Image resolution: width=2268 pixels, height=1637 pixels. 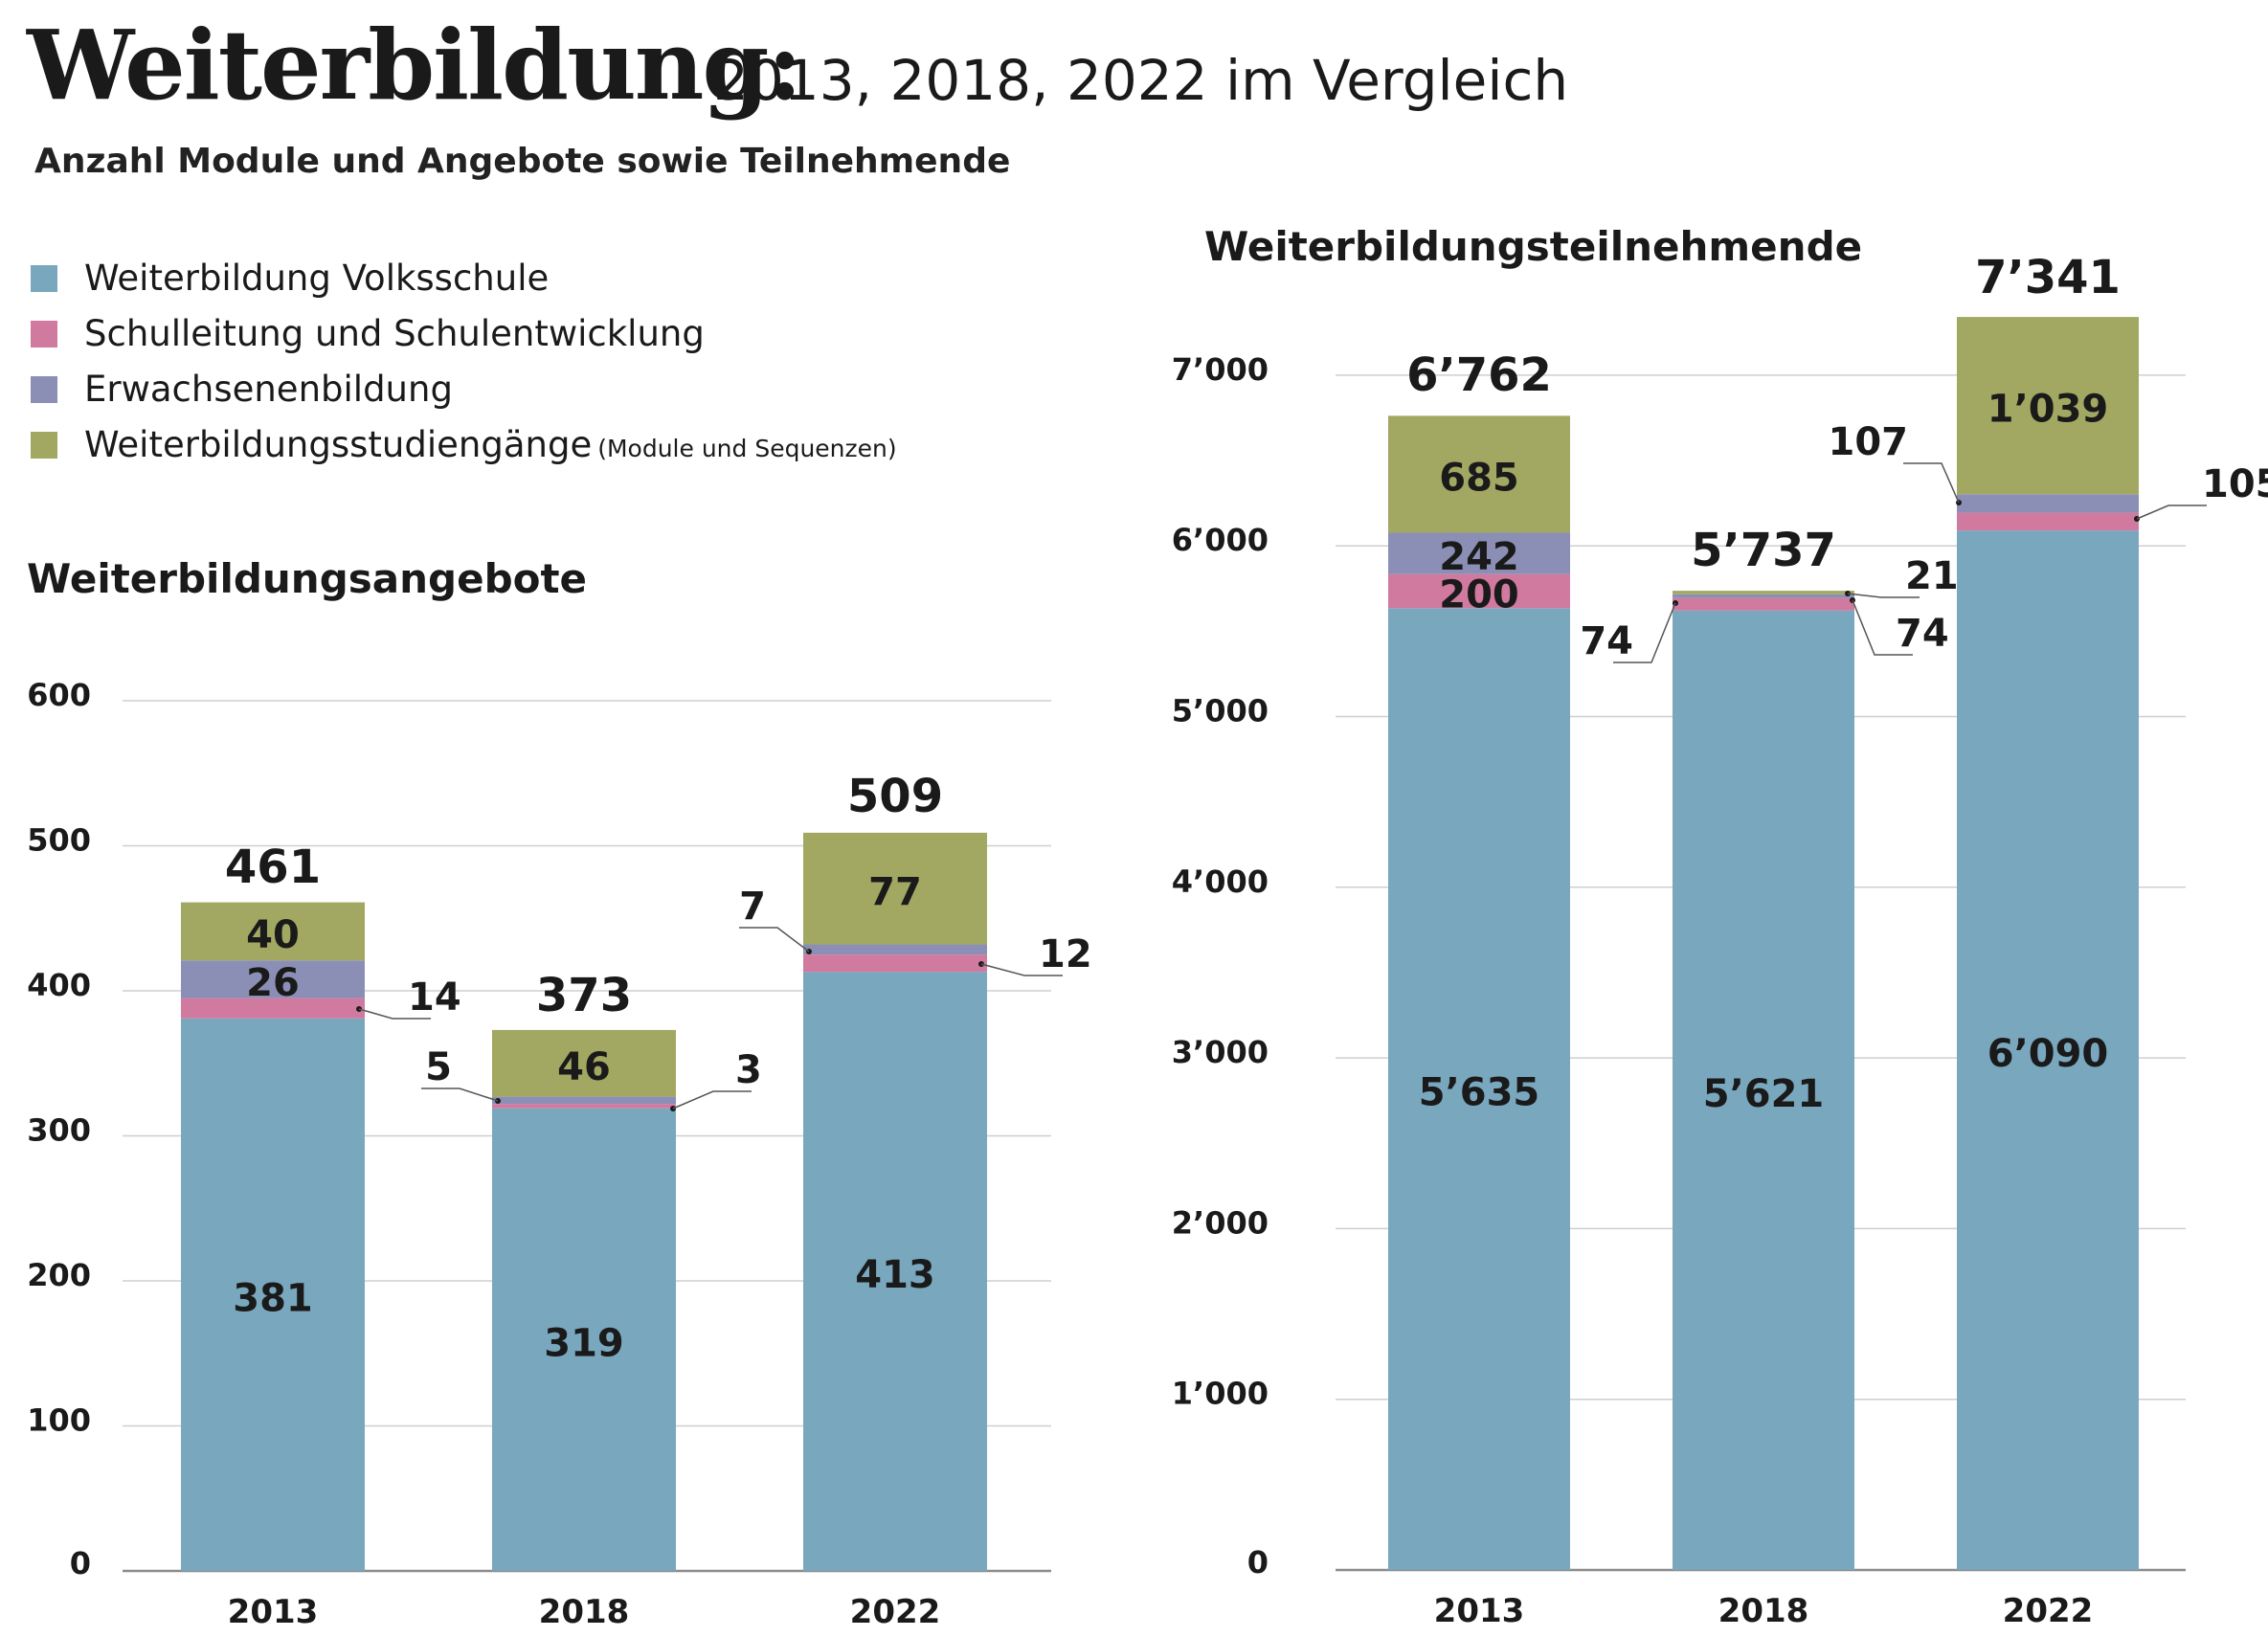 I want to click on bar-value-label: 1’039, so click(x=2048, y=410).